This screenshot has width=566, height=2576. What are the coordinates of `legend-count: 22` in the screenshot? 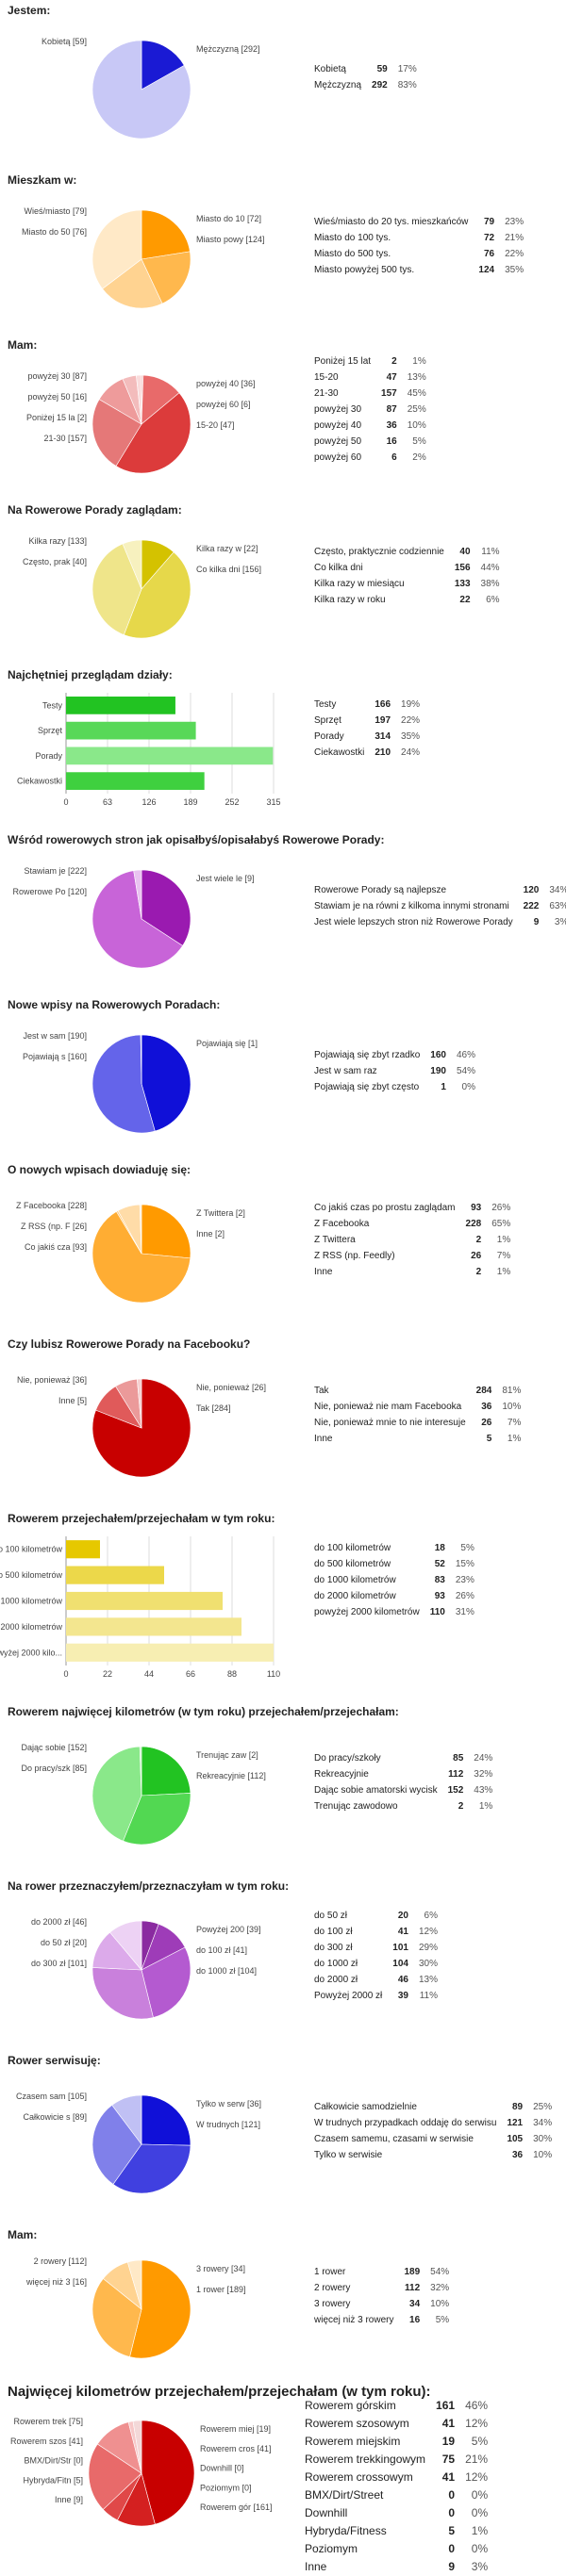 It's located at (465, 600).